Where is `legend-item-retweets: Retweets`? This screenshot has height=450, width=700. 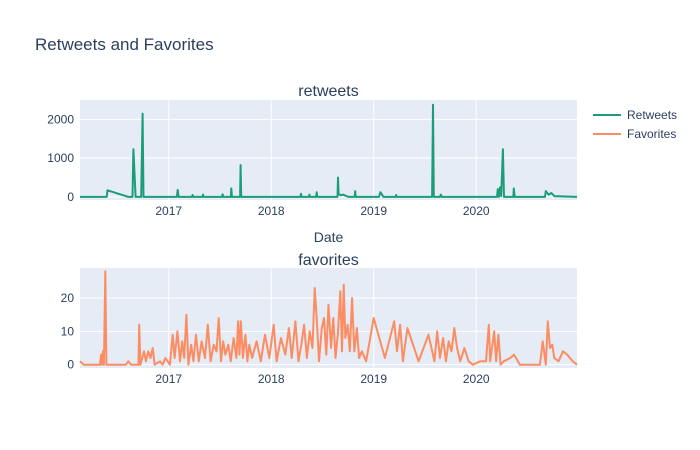
legend-item-retweets: Retweets is located at coordinates (635, 115).